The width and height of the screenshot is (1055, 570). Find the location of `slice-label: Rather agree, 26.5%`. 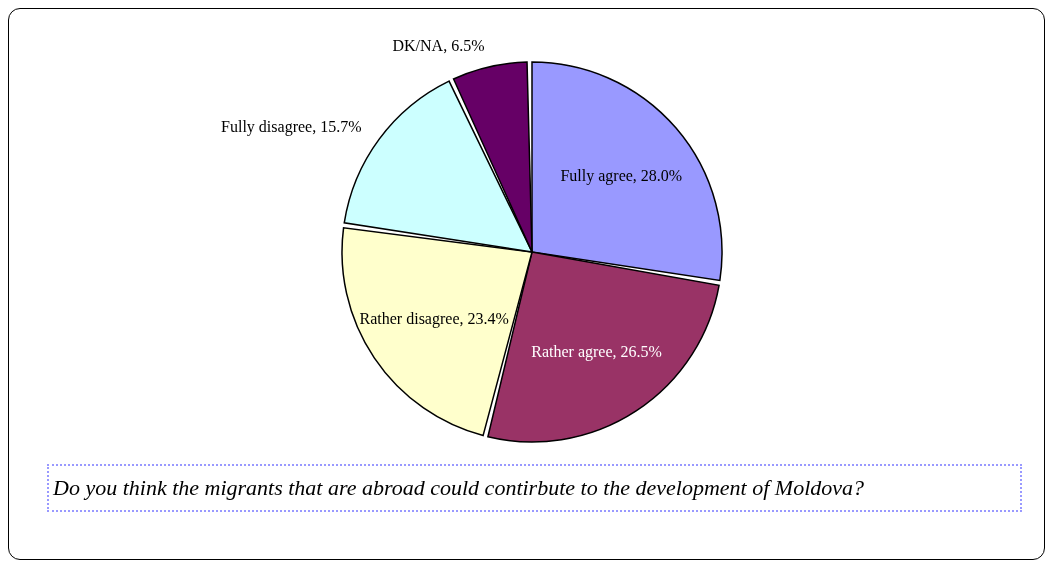

slice-label: Rather agree, 26.5% is located at coordinates (596, 351).